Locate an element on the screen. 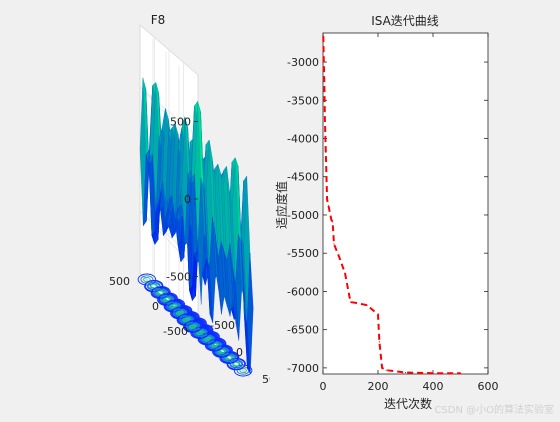  x3d-tick-label: -500 is located at coordinates (222, 325).